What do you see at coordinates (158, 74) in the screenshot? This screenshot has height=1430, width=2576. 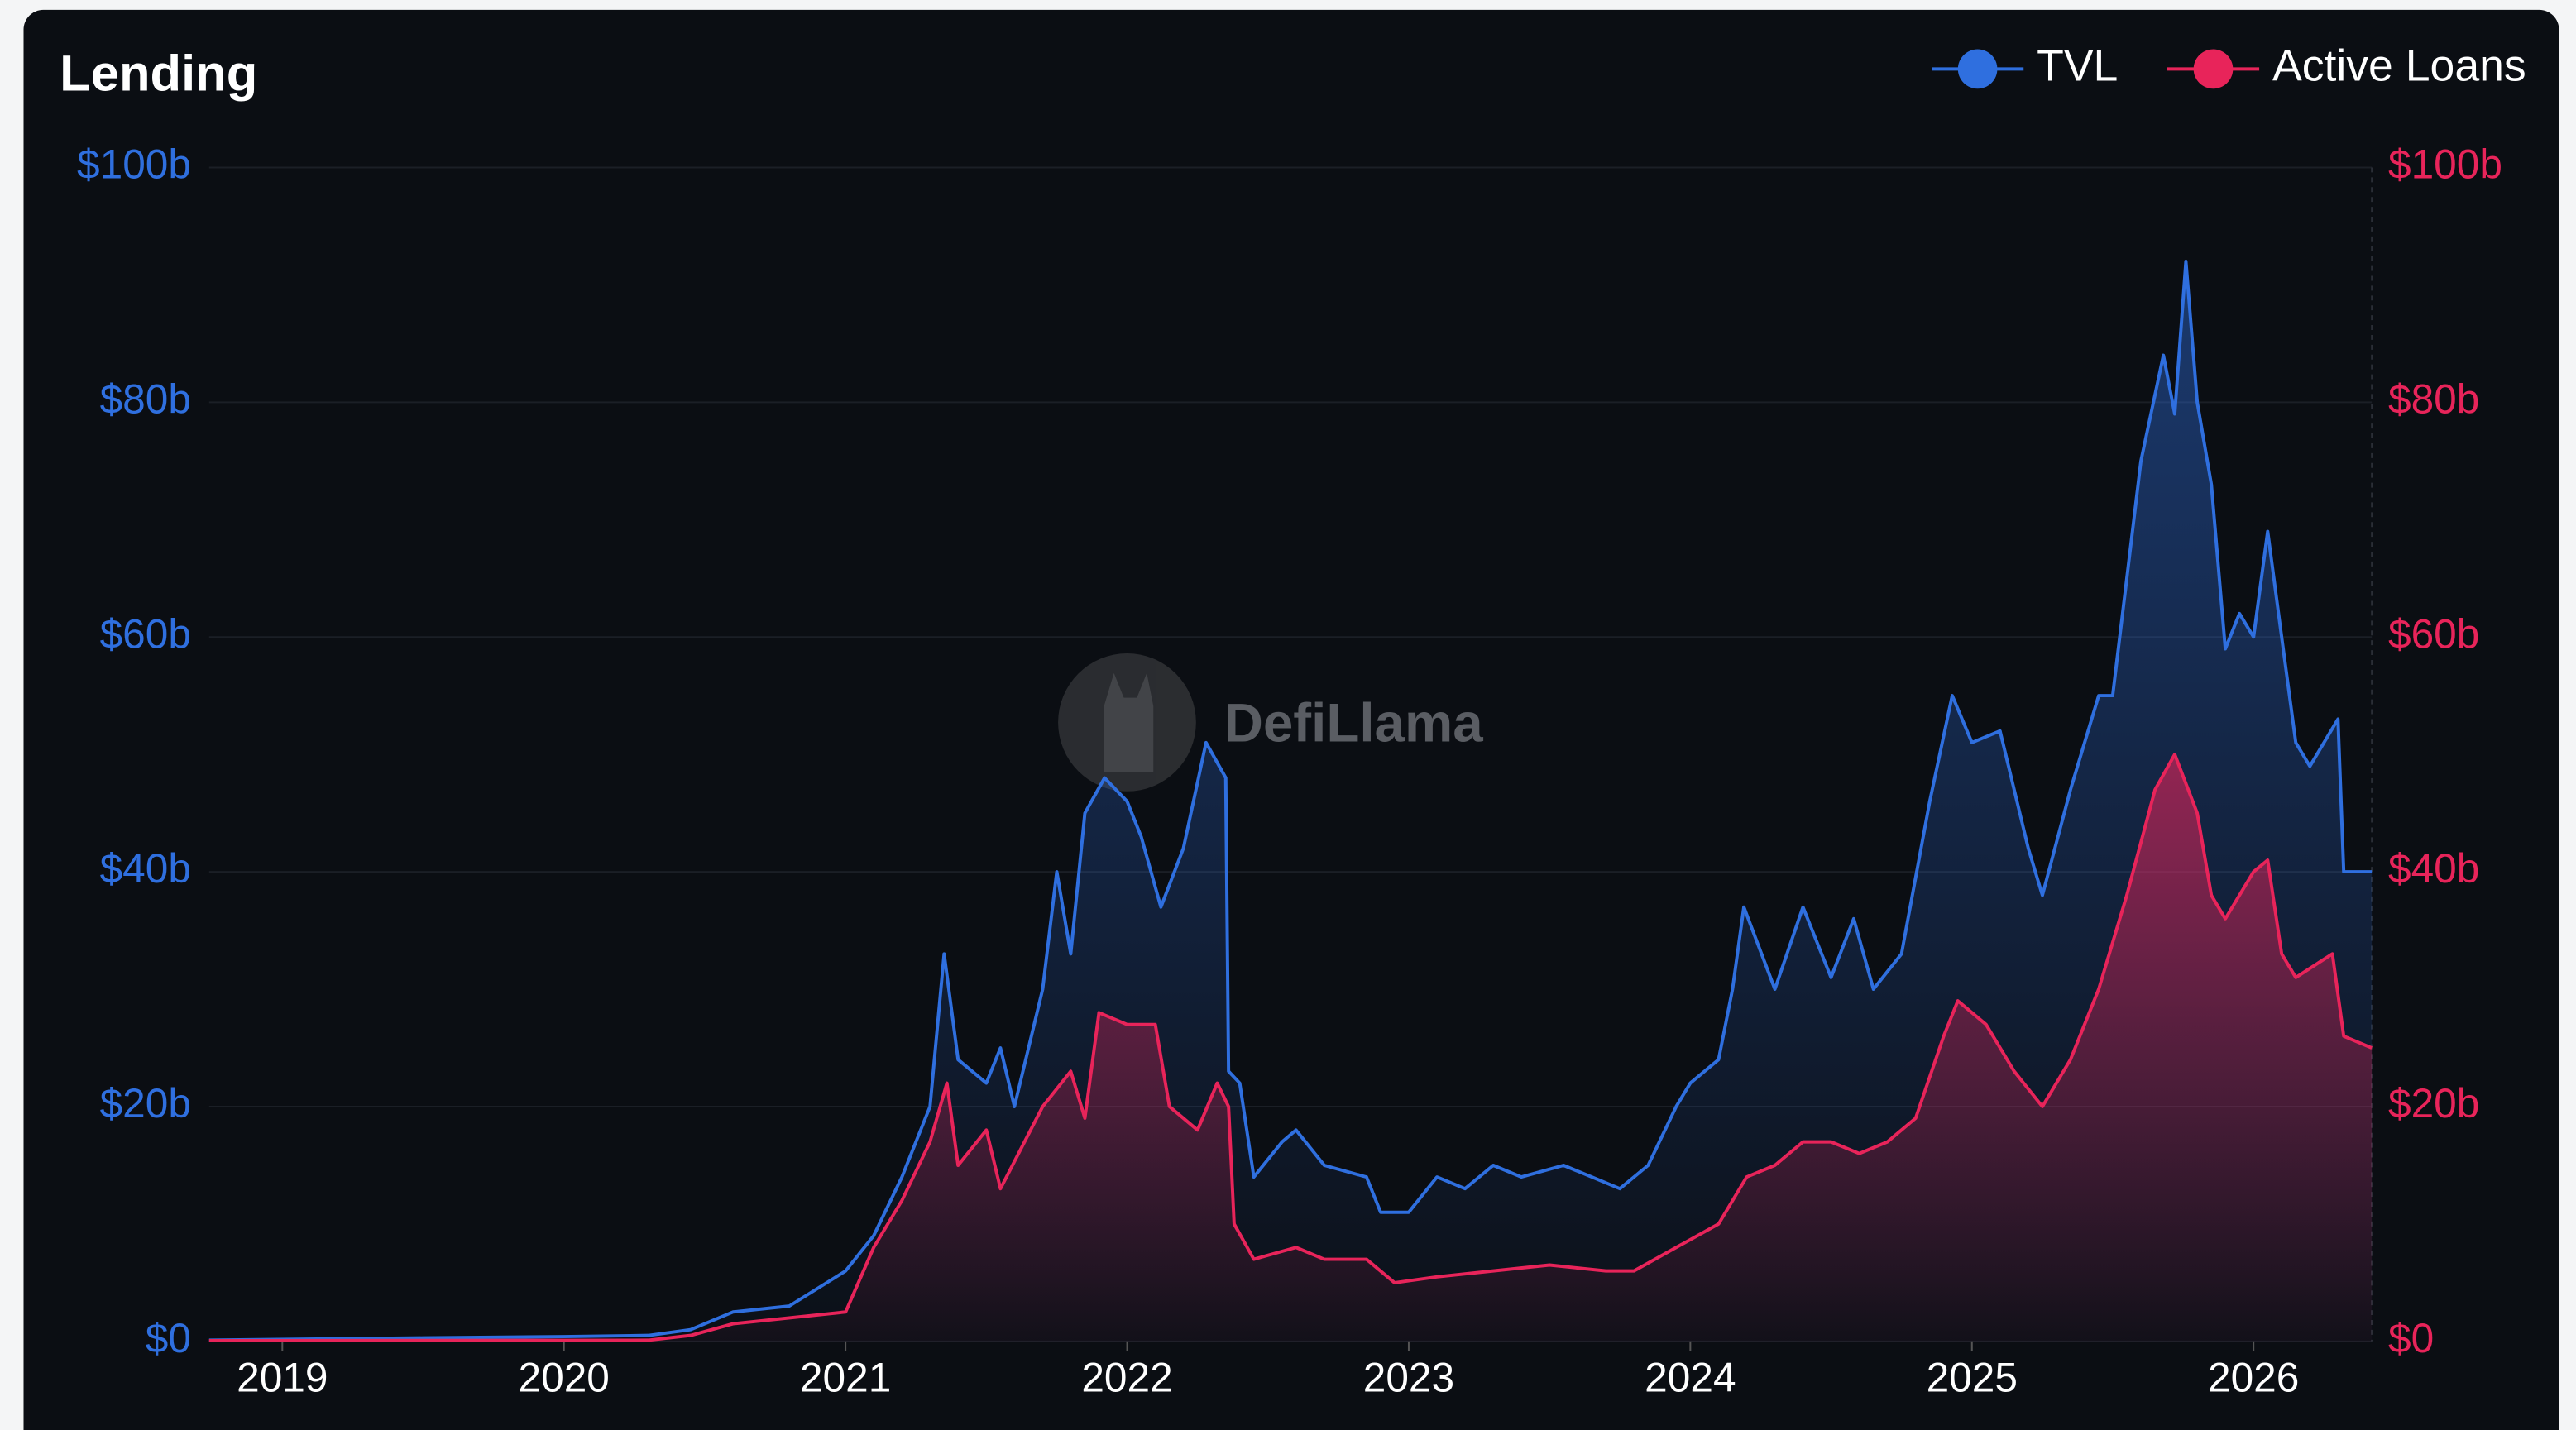 I see `chart-title: Lending` at bounding box center [158, 74].